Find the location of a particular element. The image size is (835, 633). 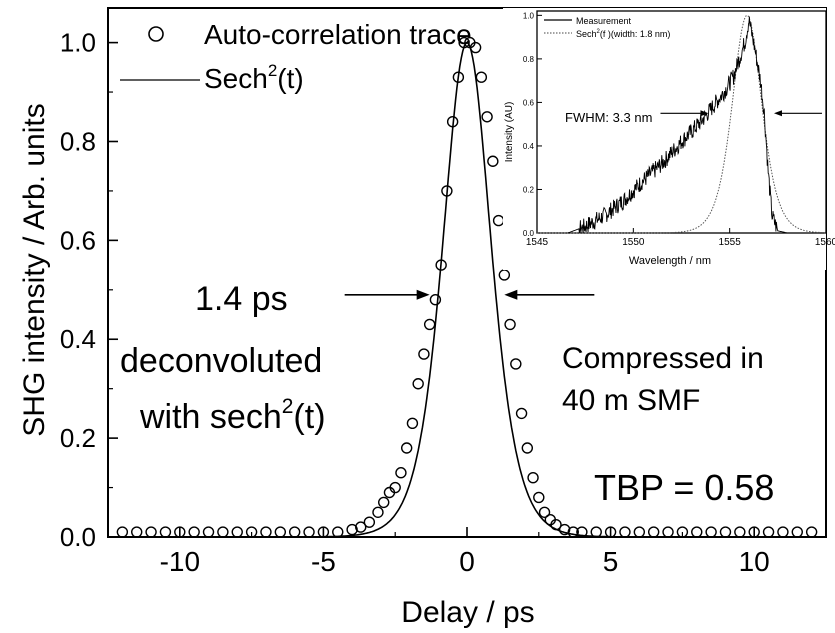

inset-sech2-fit-line is located at coordinates (681, 124).